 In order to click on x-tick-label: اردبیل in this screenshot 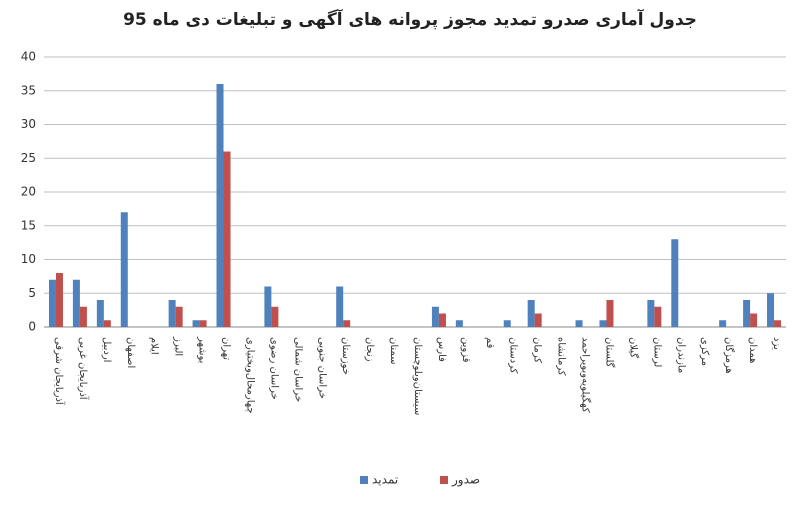, I will do `click(106, 349)`.